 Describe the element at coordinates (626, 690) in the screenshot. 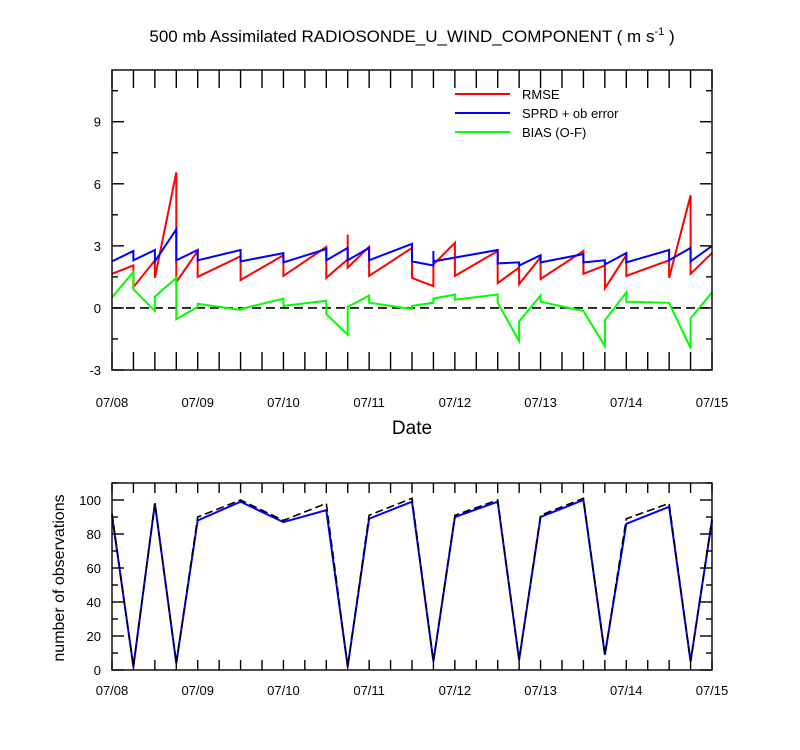

I see `bottom-x-tick-label-6: 07/14` at that location.